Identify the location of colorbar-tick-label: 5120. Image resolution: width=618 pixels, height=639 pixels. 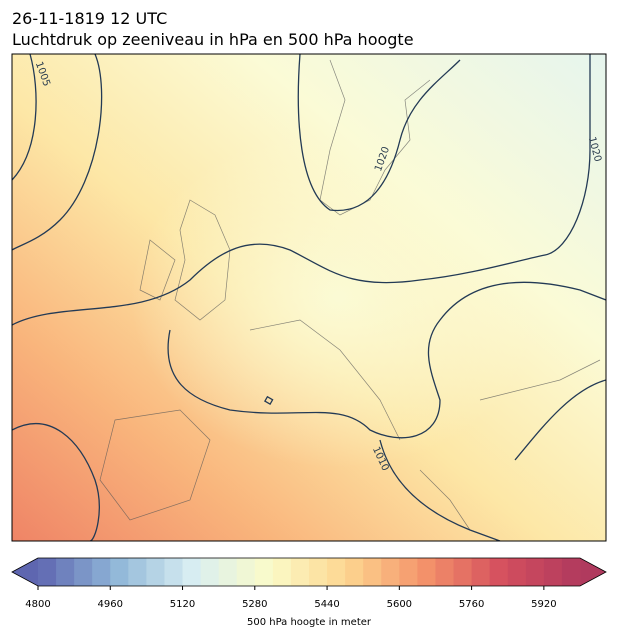
(182, 604).